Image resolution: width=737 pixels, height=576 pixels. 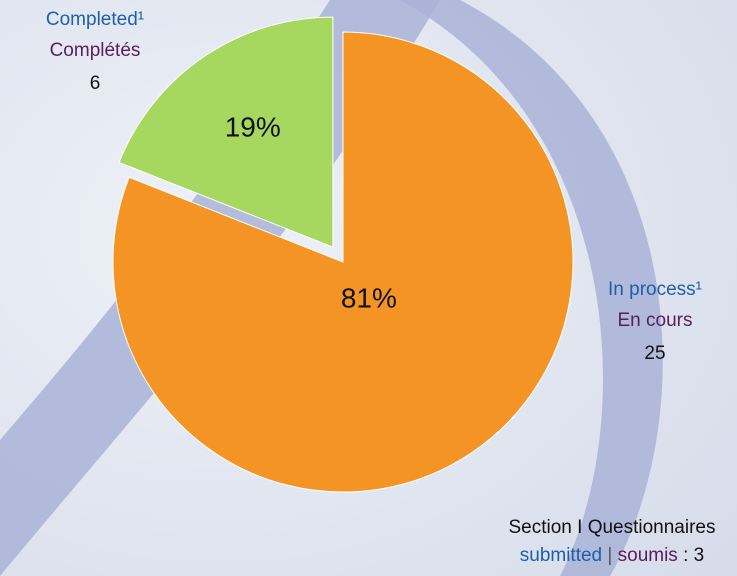 I want to click on note-line: submitted | soumis : 3, so click(x=612, y=555).